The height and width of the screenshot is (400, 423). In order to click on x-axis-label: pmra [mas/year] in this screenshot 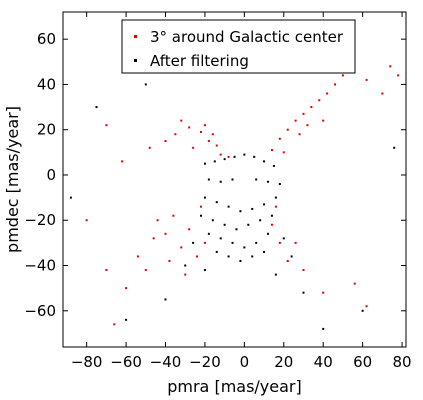, I will do `click(234, 386)`.